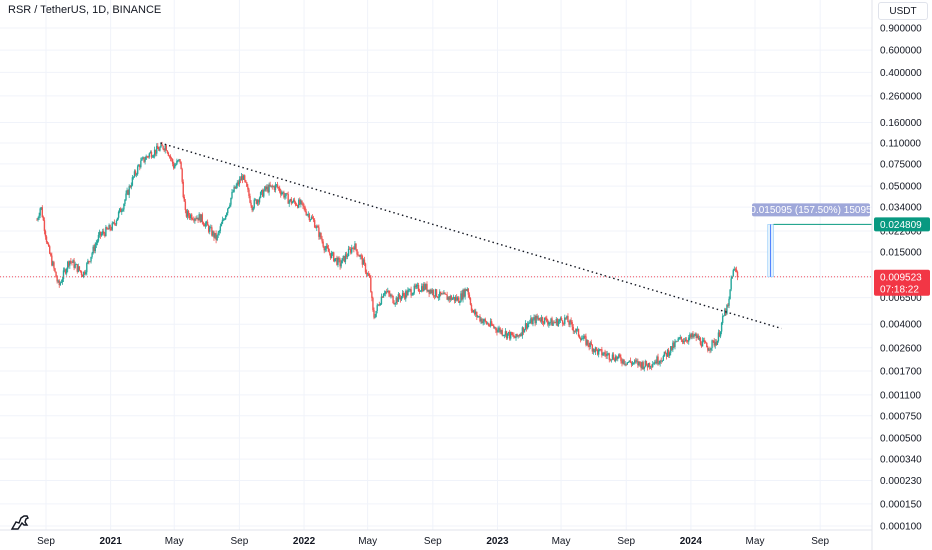  Describe the element at coordinates (901, 527) in the screenshot. I see `y-tick-label: 0.000100` at that location.